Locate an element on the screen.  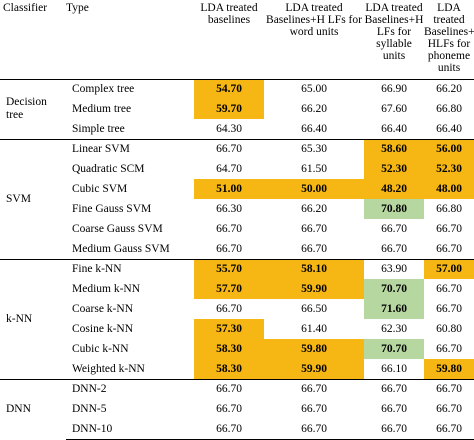
header-lda-baselines: LDA treated baselines is located at coordinates (229, 14).